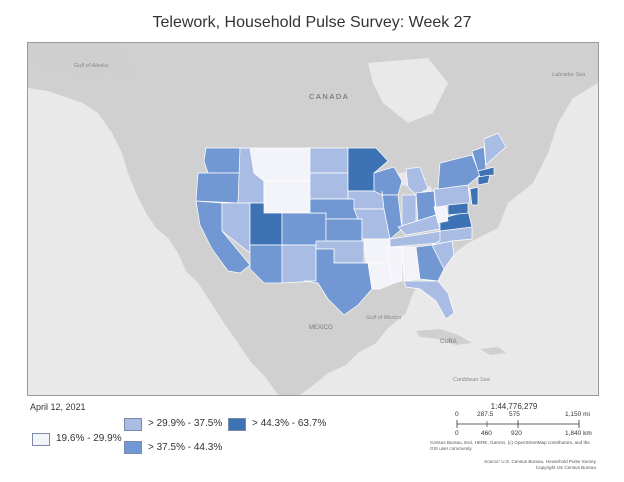 The height and width of the screenshot is (482, 624). What do you see at coordinates (185, 423) in the screenshot?
I see `legend-label-2: > 29.9% - 37.5%` at bounding box center [185, 423].